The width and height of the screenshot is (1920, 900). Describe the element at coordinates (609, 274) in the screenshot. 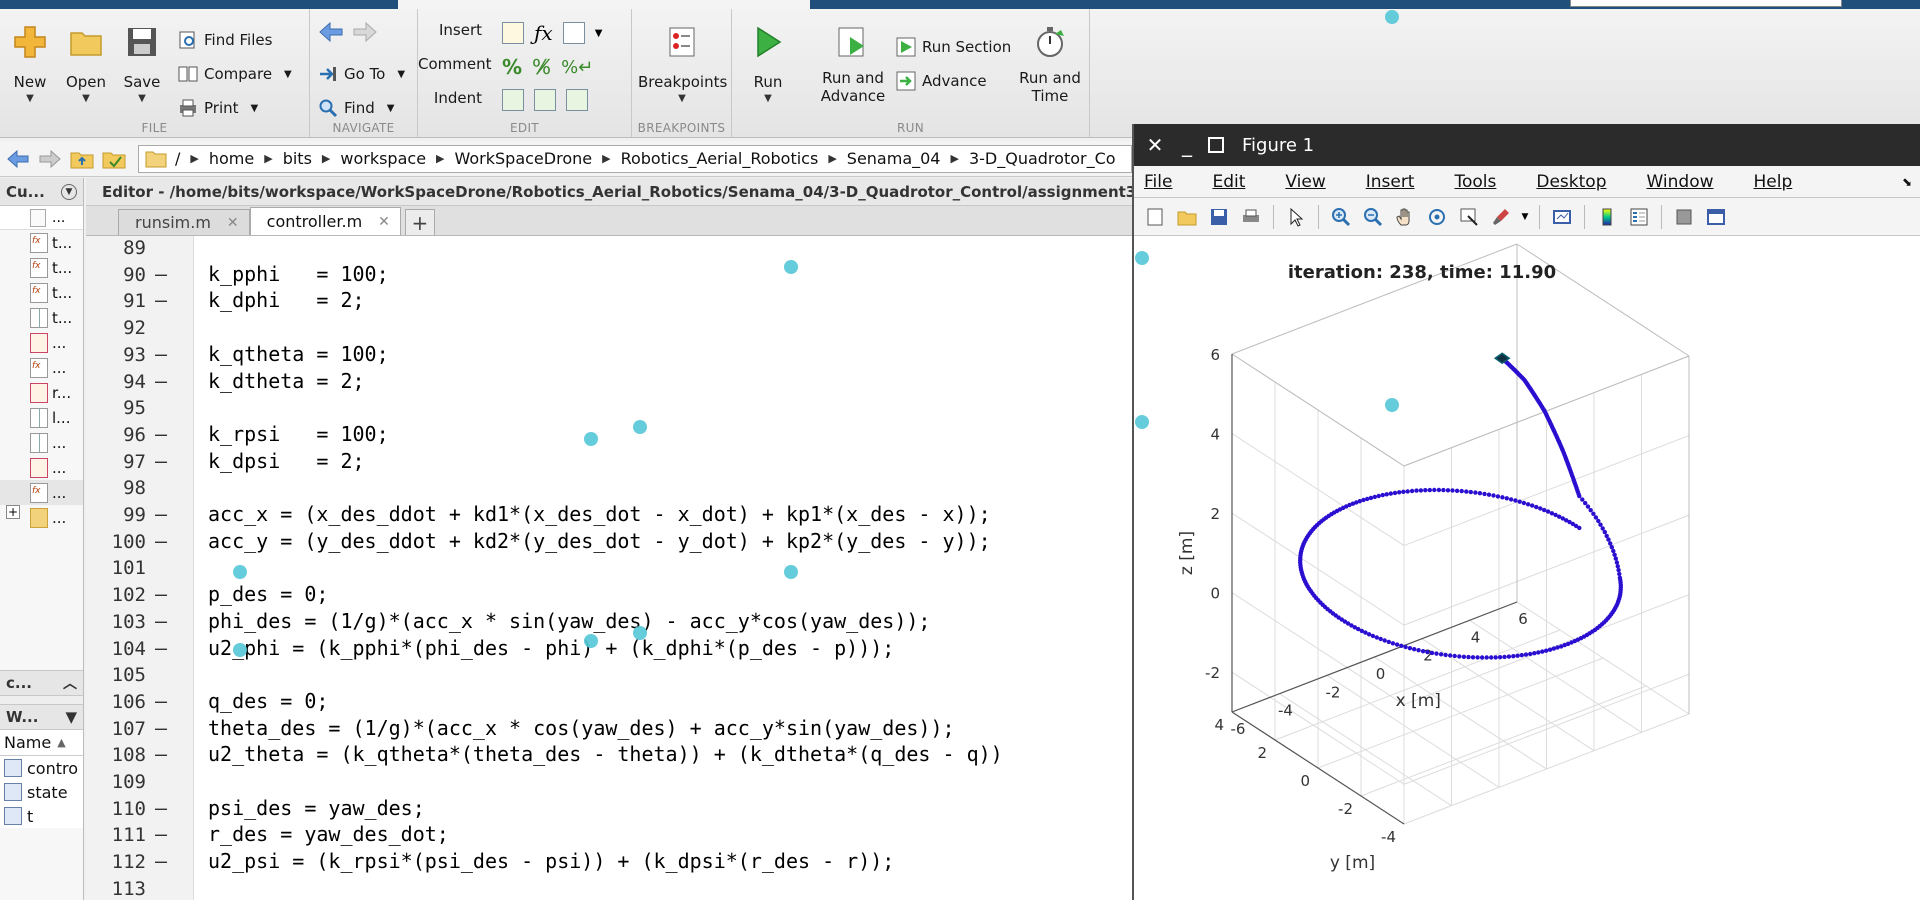

I see `code-line: 90– k_pphi = 100;` at that location.